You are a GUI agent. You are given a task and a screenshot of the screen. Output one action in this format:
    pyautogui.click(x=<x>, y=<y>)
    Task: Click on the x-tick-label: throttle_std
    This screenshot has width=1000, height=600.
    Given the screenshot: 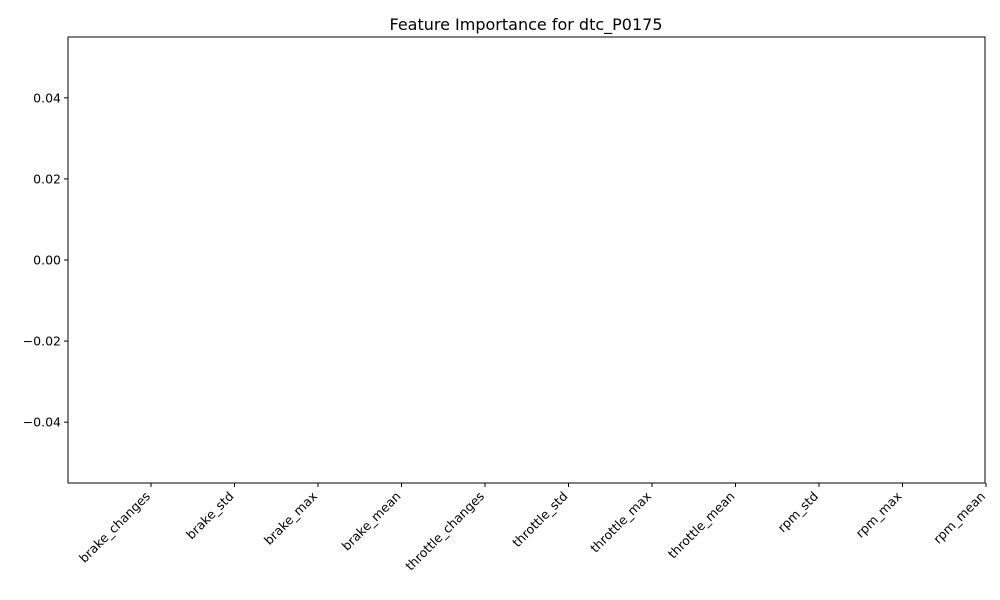 What is the action you would take?
    pyautogui.click(x=539, y=519)
    